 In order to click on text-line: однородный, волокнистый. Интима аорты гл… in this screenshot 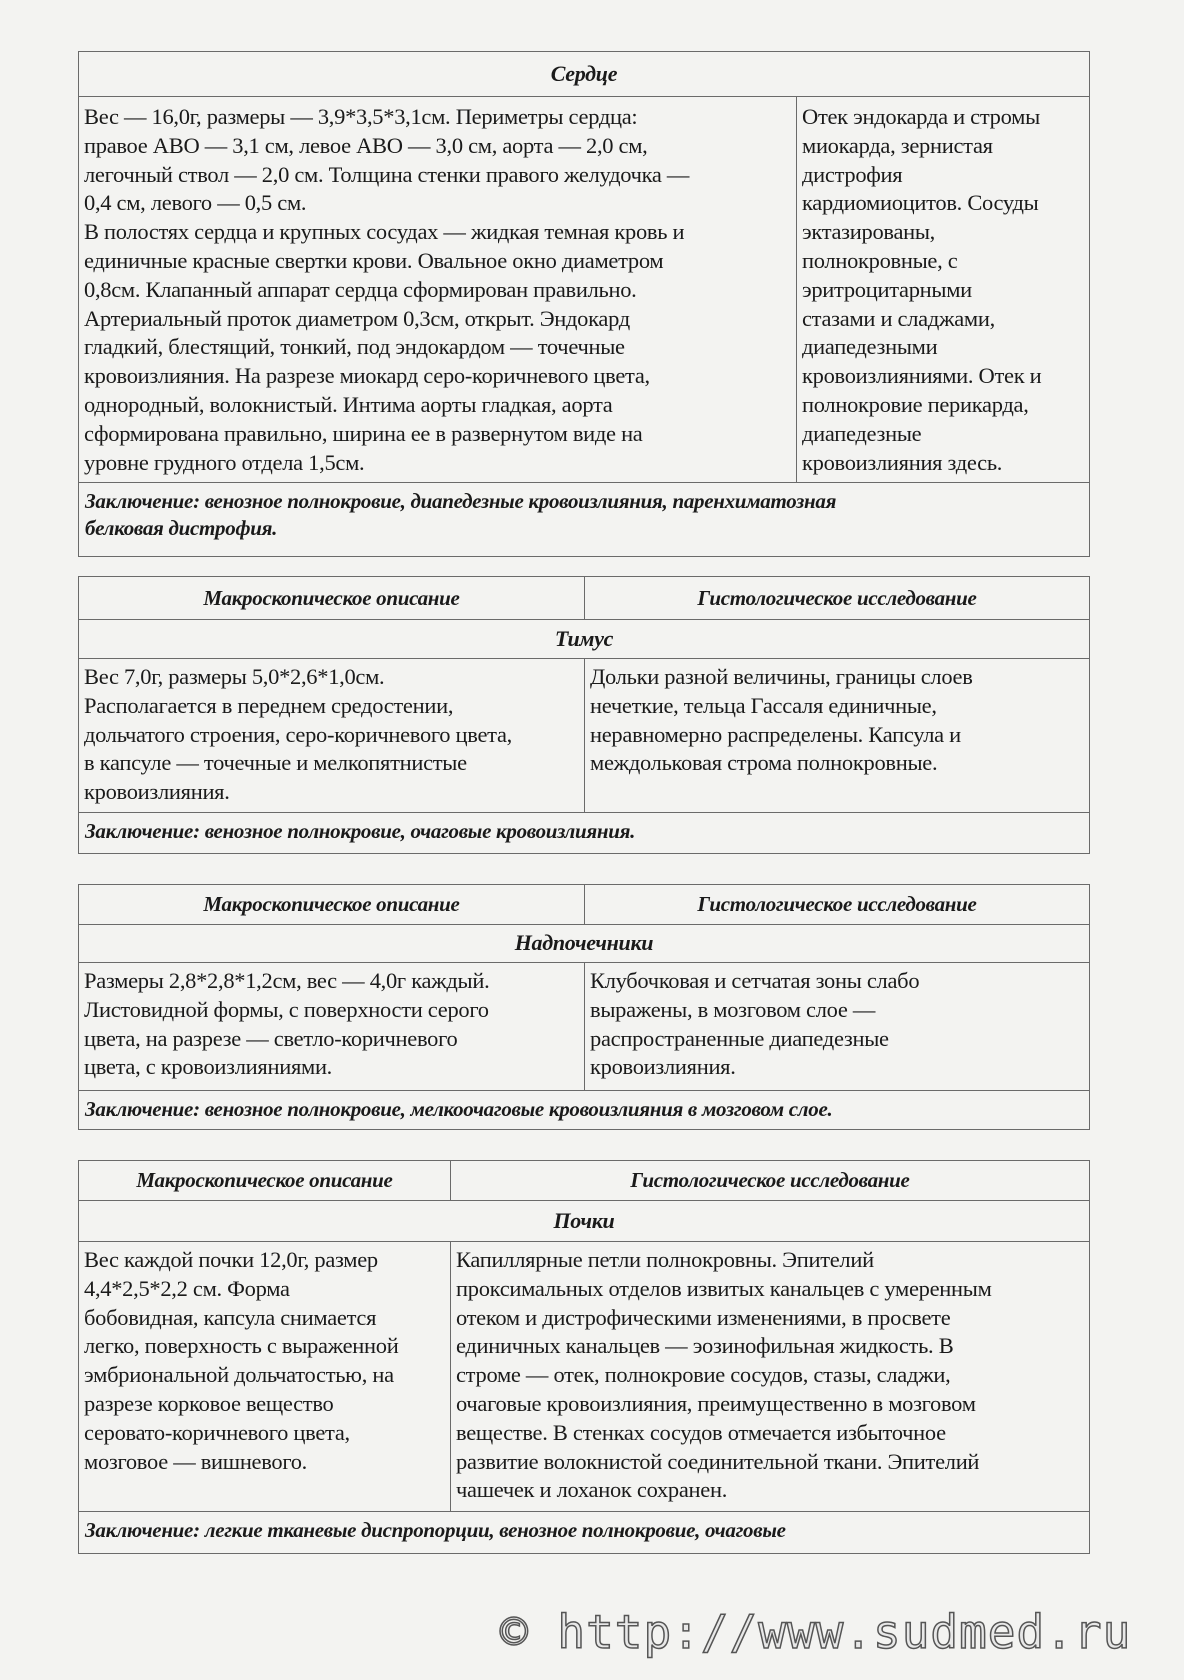, I will do `click(348, 404)`.